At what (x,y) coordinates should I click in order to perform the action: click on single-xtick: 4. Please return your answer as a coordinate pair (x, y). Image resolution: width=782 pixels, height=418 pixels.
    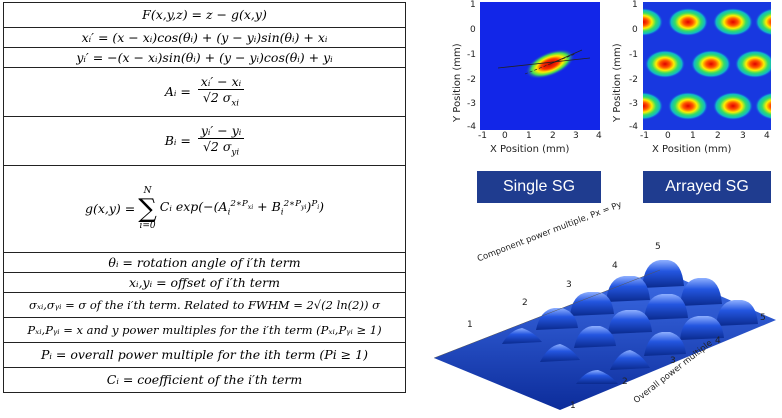
    Looking at the image, I should click on (599, 136).